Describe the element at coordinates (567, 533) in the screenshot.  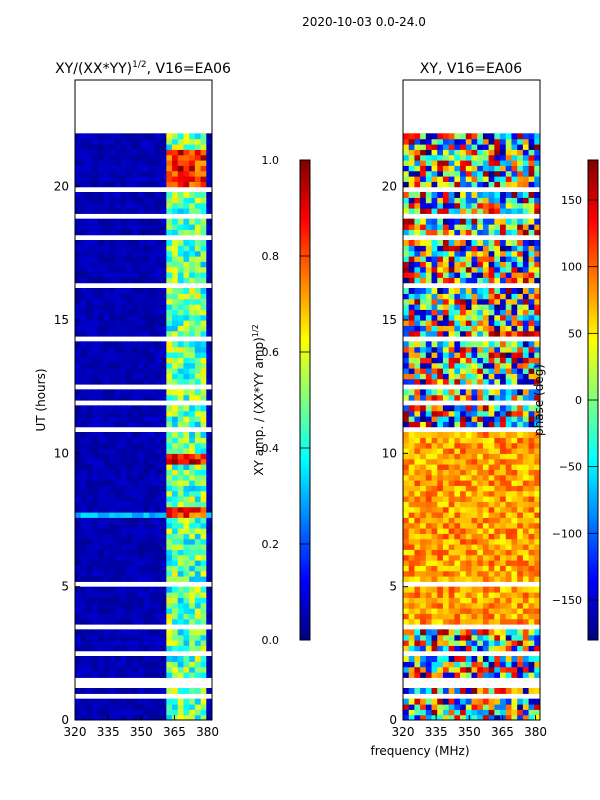
I see `phase-colorbar-tick-label: −100` at that location.